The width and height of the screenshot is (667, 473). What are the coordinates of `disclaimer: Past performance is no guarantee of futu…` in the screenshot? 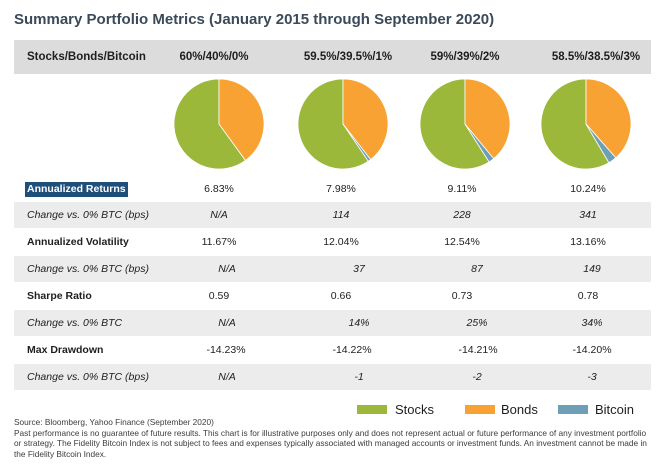 It's located at (330, 443).